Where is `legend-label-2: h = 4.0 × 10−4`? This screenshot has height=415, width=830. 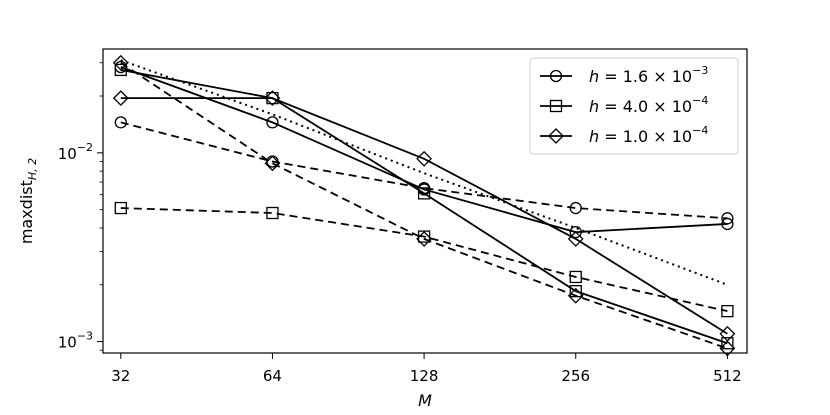 legend-label-2: h = 4.0 × 10−4 is located at coordinates (648, 105).